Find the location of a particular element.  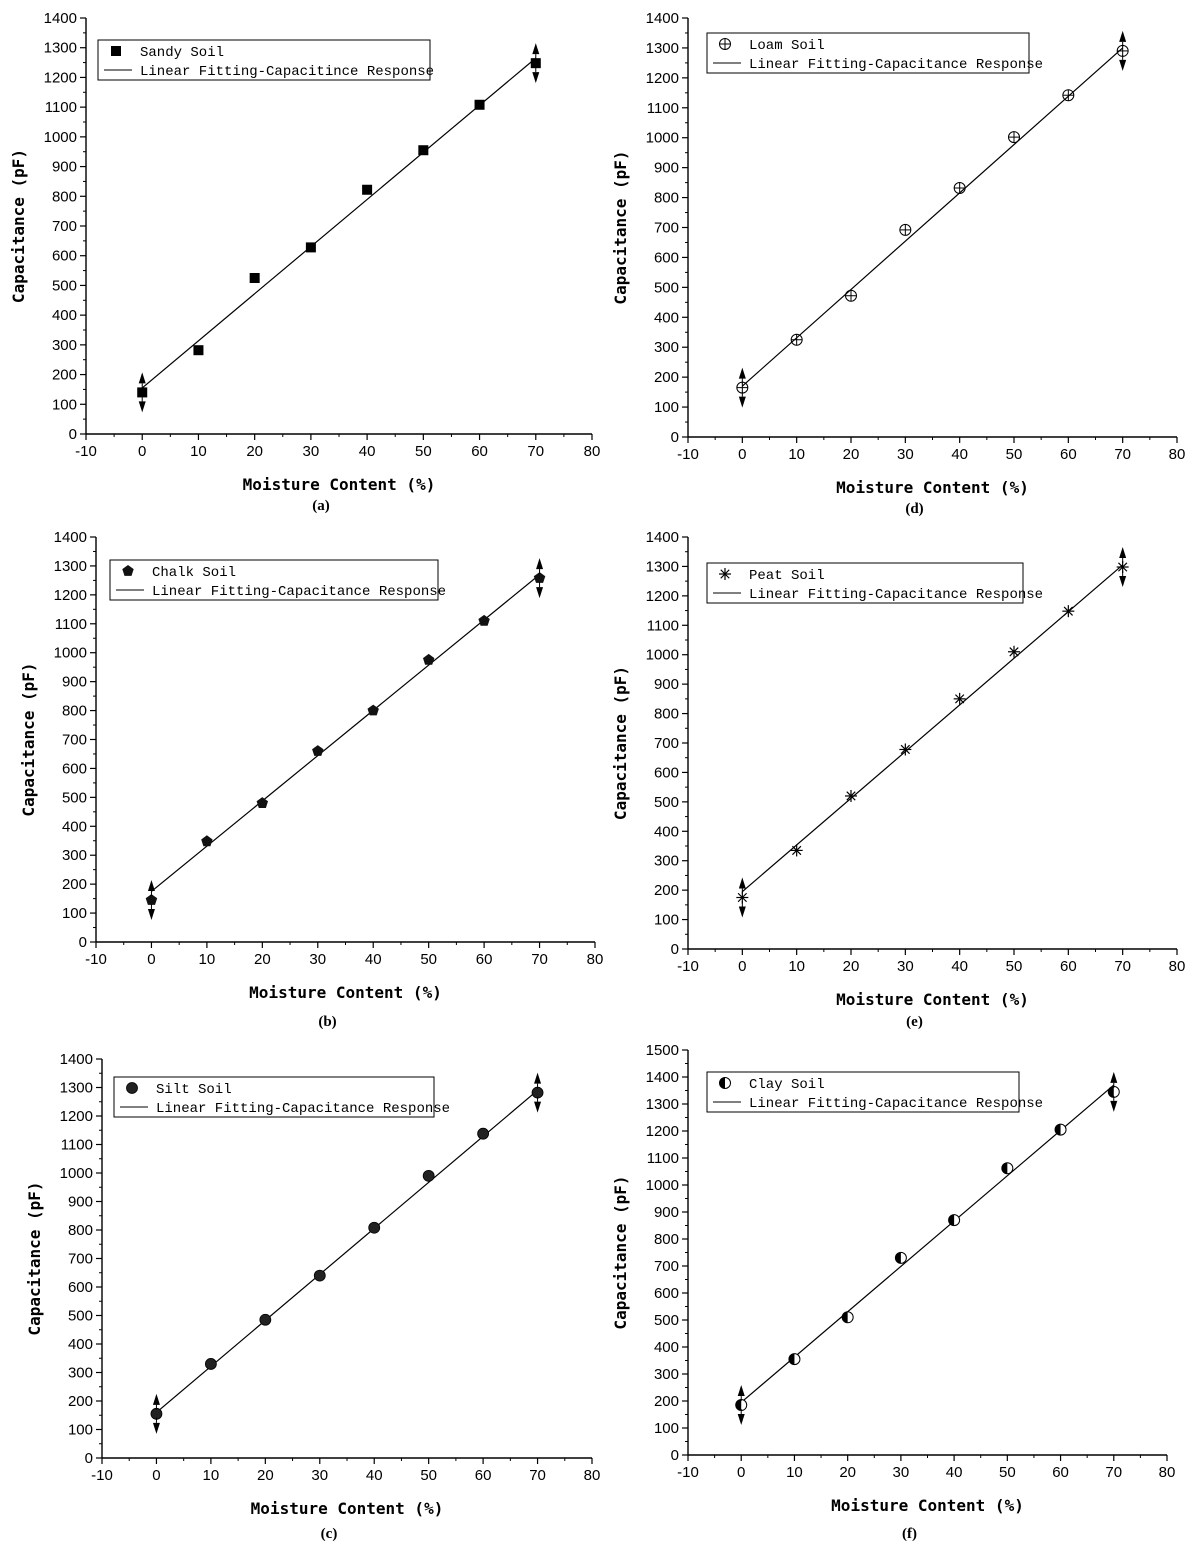

legend-fit-label: Linear Fitting-Capacitance Response is located at coordinates (896, 65).